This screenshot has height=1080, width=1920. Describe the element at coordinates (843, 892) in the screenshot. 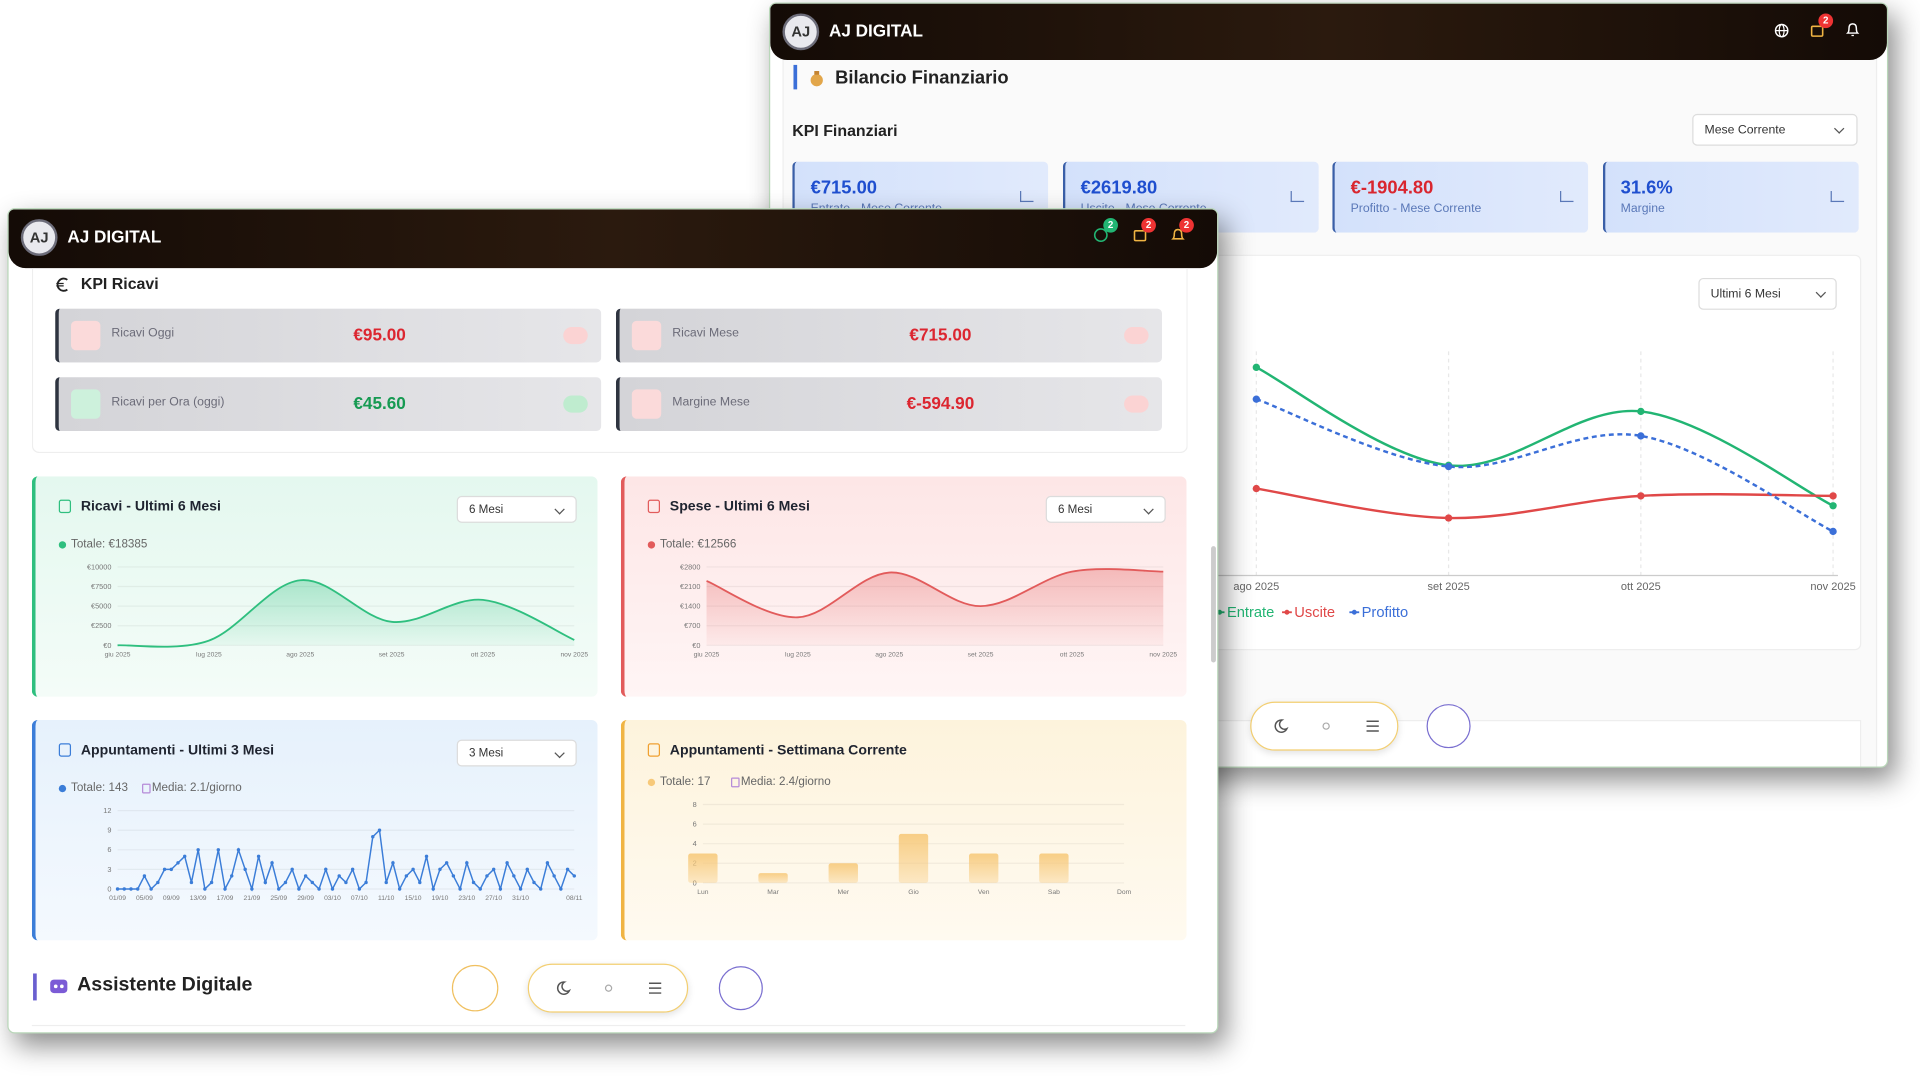

I see `x-tick-label: Mer` at that location.